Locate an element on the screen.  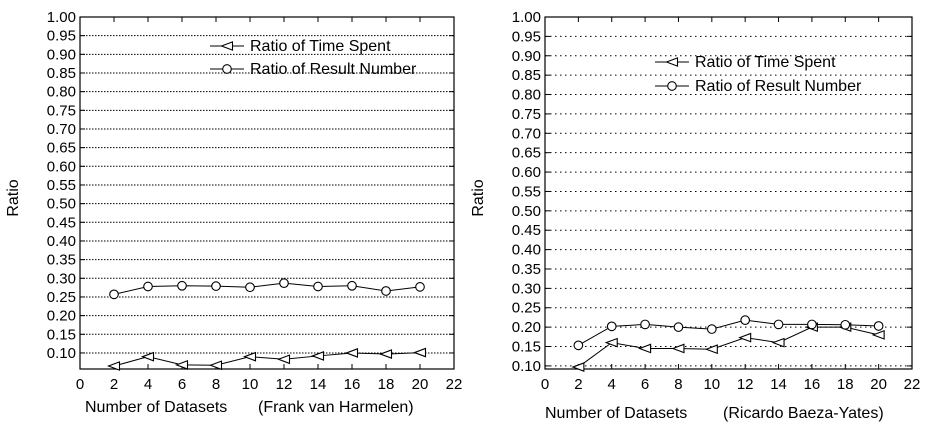
y-tick-label: 0.95 is located at coordinates (526, 36).